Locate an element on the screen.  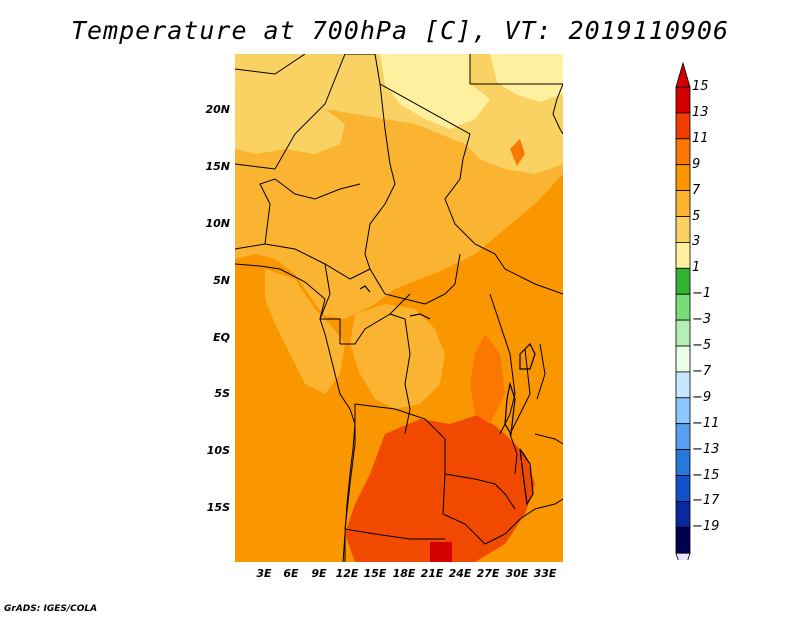
colorbar-label: 11 is located at coordinates (700, 138).